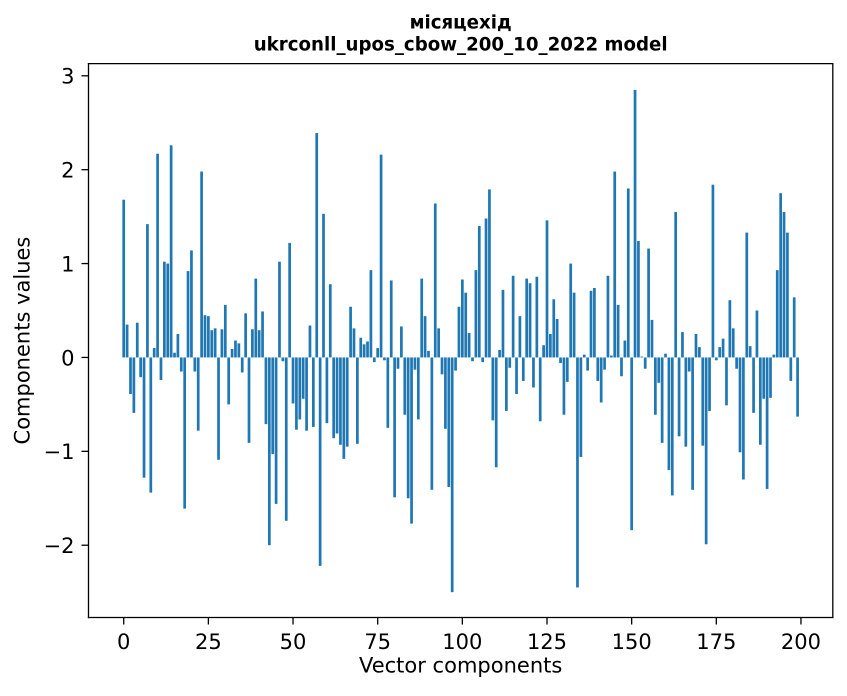 Image resolution: width=847 pixels, height=696 pixels. What do you see at coordinates (59, 546) in the screenshot?
I see `y-tick-label: −2` at bounding box center [59, 546].